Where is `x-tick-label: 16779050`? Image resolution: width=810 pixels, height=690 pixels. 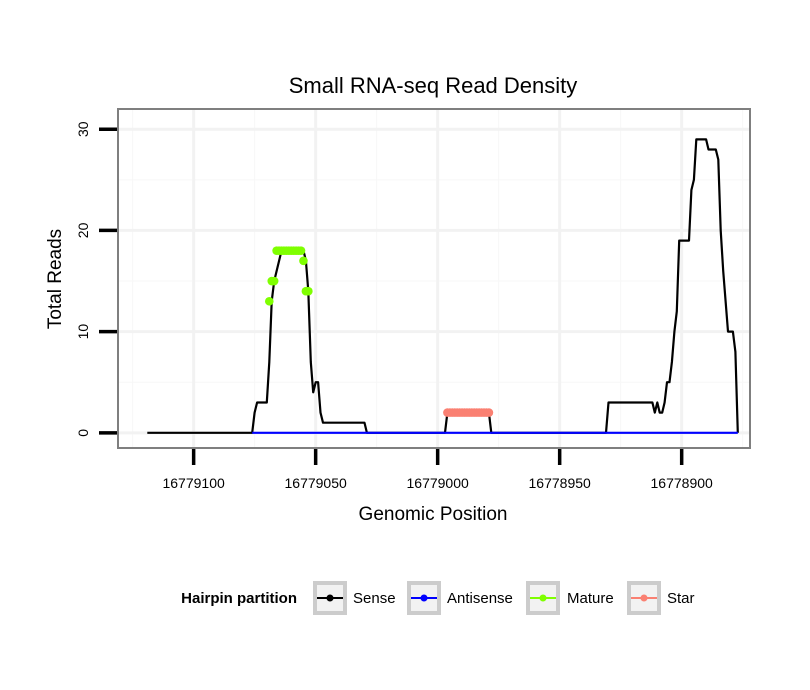
x-tick-label: 16779050 is located at coordinates (316, 483).